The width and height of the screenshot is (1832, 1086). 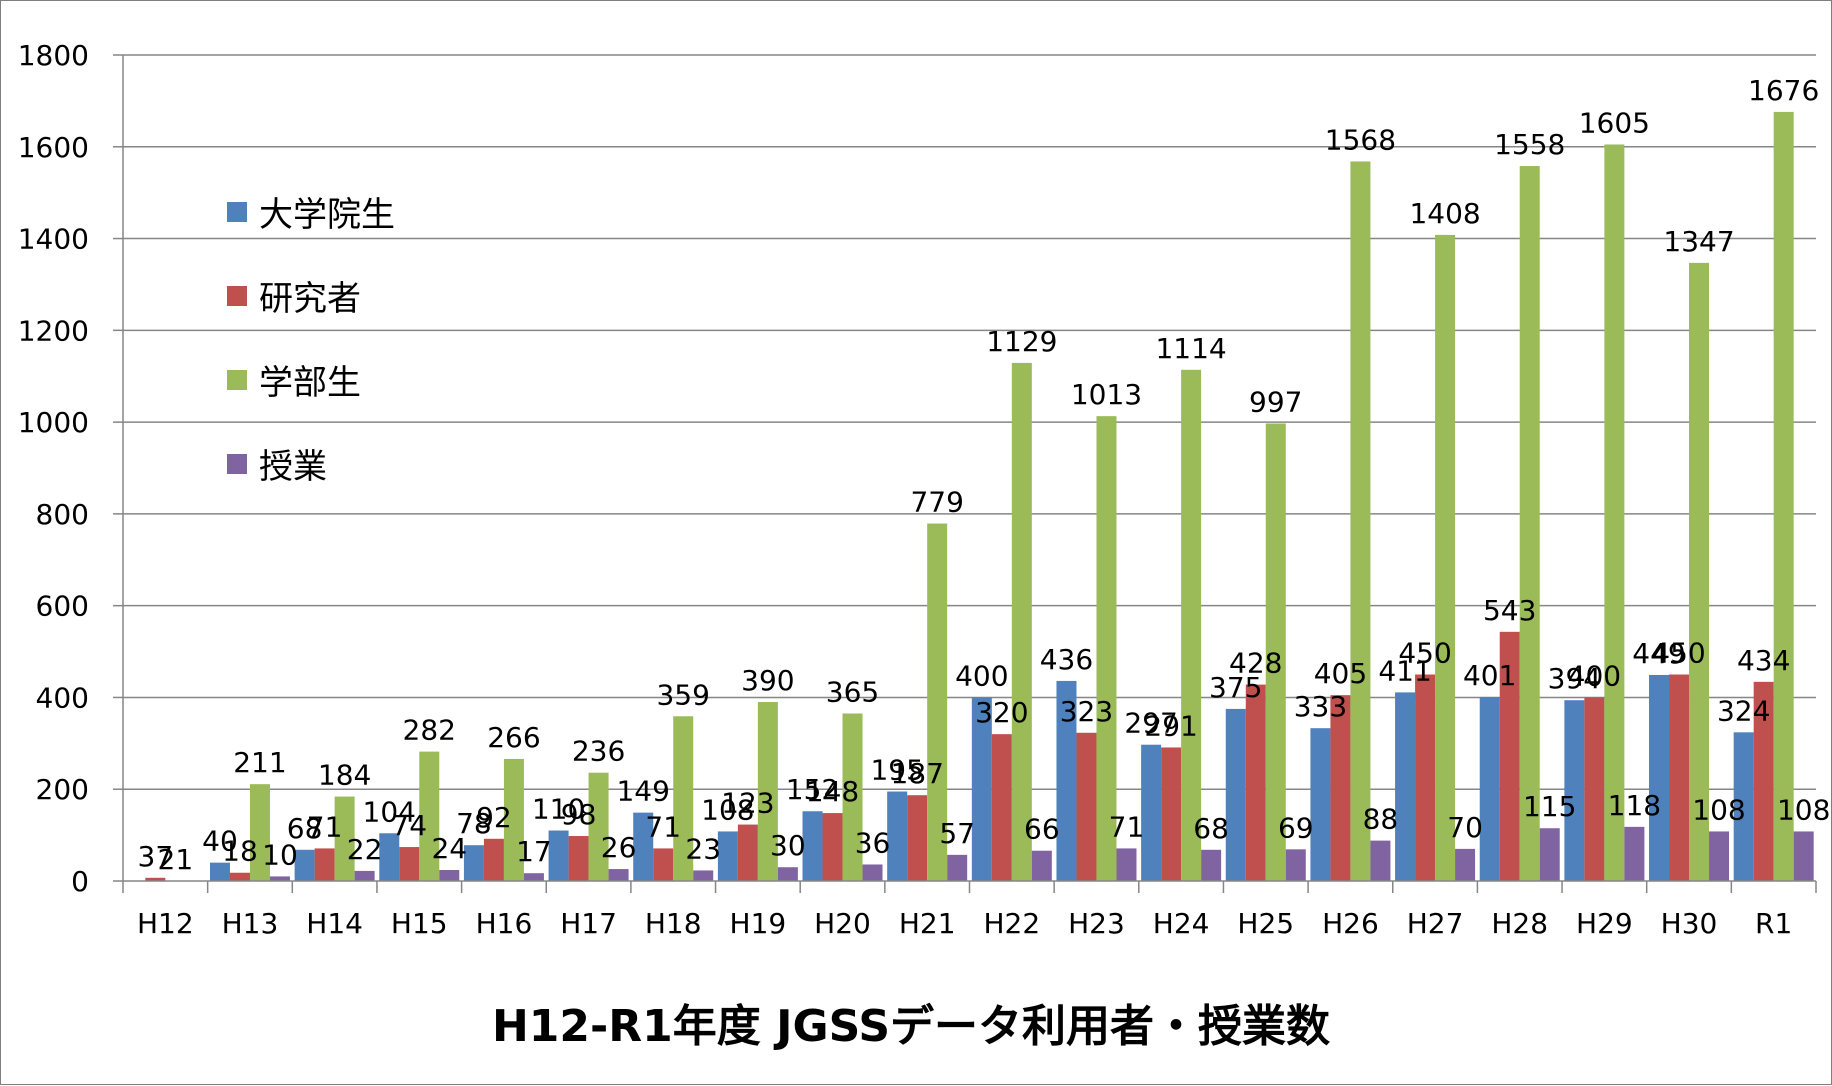 What do you see at coordinates (911, 1026) in the screenshot?
I see `chart-title: H12-R1年度 JGSSデータ利用者・授業数` at bounding box center [911, 1026].